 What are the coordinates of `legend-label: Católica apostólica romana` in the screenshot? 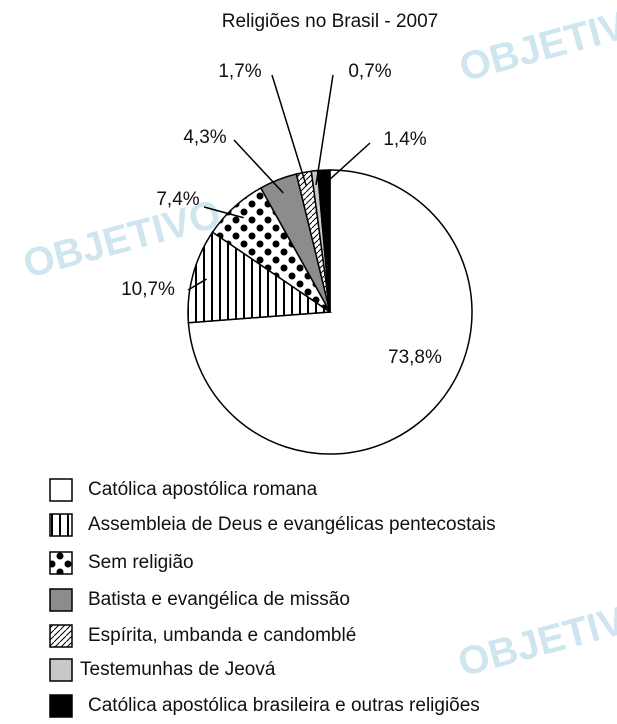 It's located at (203, 489).